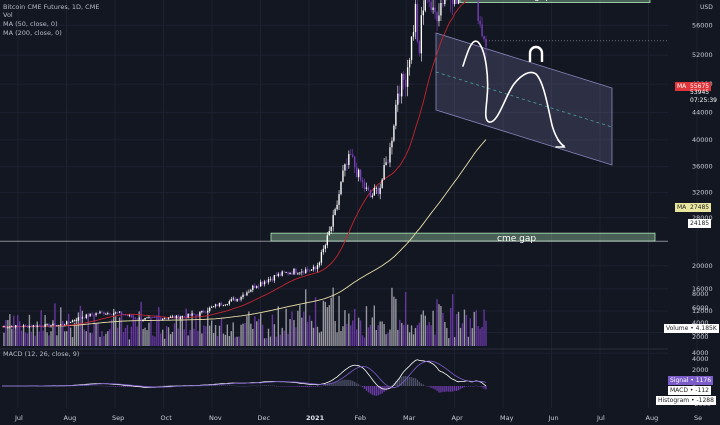  What do you see at coordinates (70, 418) in the screenshot?
I see `time-tick-label: Aug` at bounding box center [70, 418].